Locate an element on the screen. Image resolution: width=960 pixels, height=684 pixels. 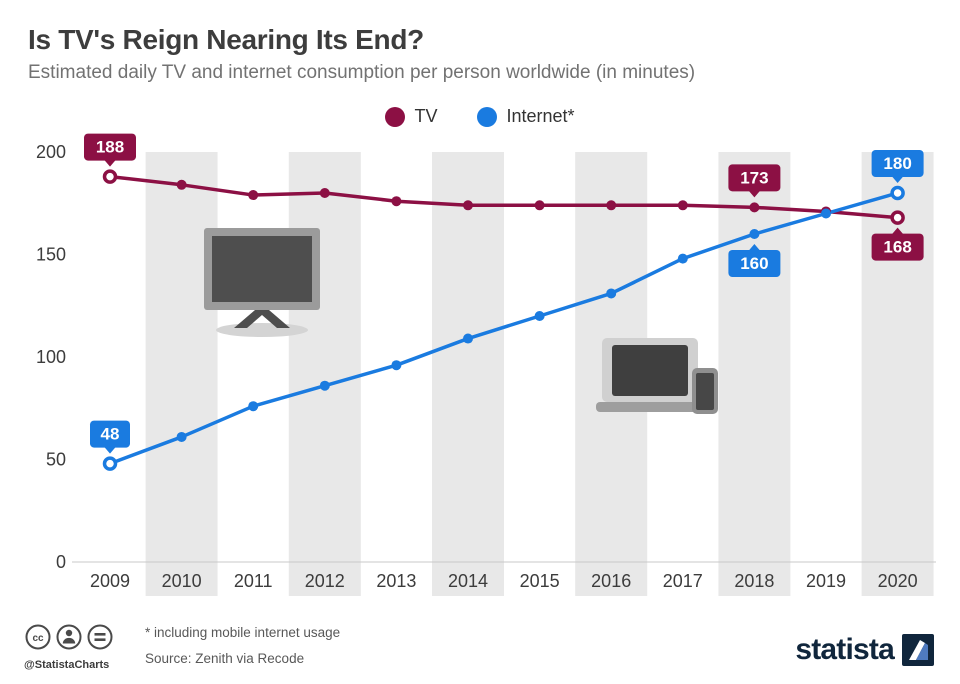
cc-license-block: cc @StatistaCharts is located at coordinates (80, 646).